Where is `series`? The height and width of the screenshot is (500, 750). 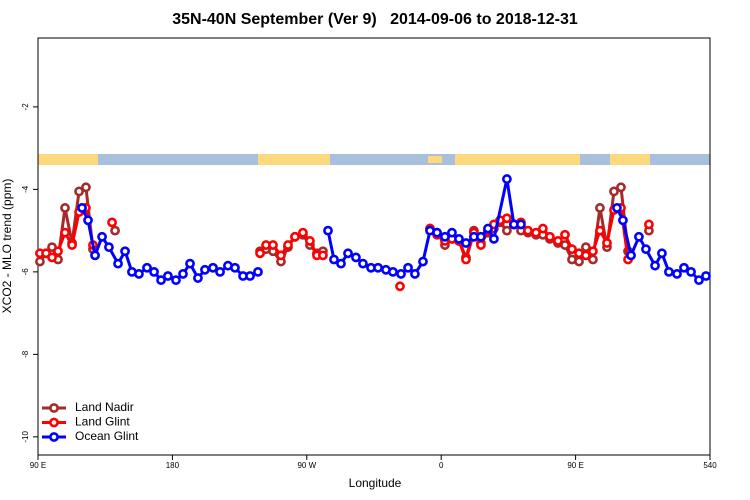
series is located at coordinates (344, 247).